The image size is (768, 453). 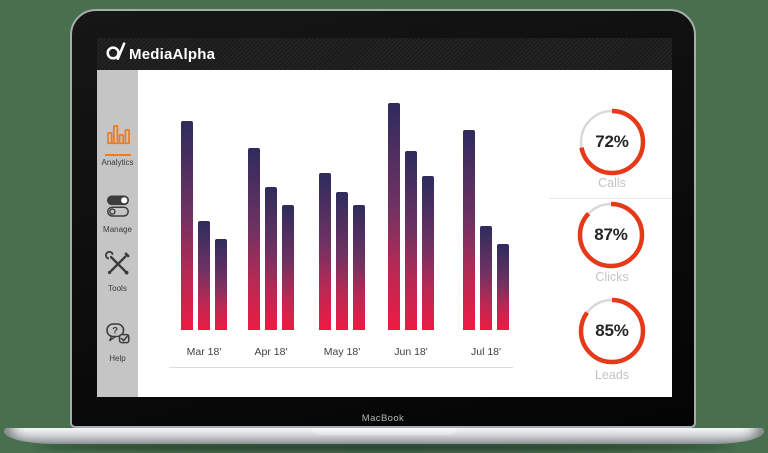 What do you see at coordinates (342, 352) in the screenshot?
I see `x-axis-label: May 18'` at bounding box center [342, 352].